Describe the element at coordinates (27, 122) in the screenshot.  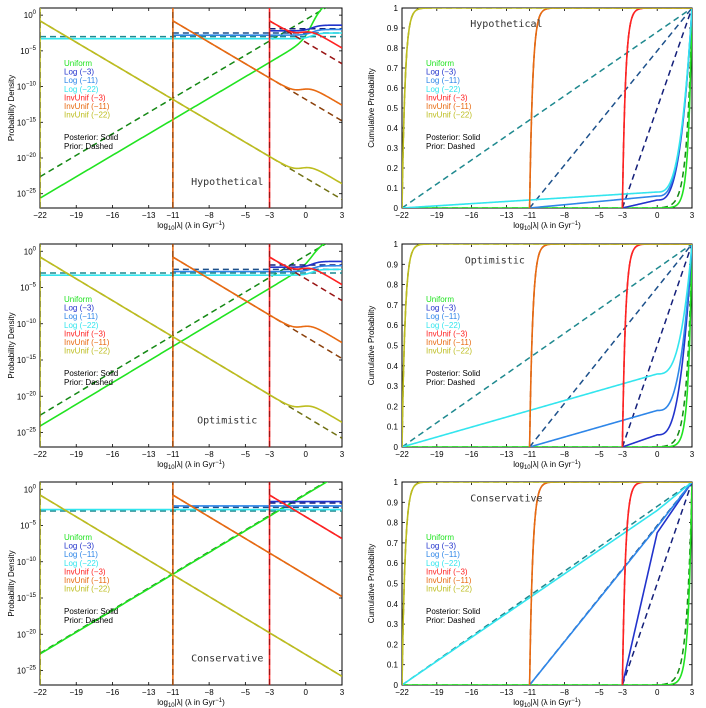
I see `y-tick-label: 10−15` at that location.